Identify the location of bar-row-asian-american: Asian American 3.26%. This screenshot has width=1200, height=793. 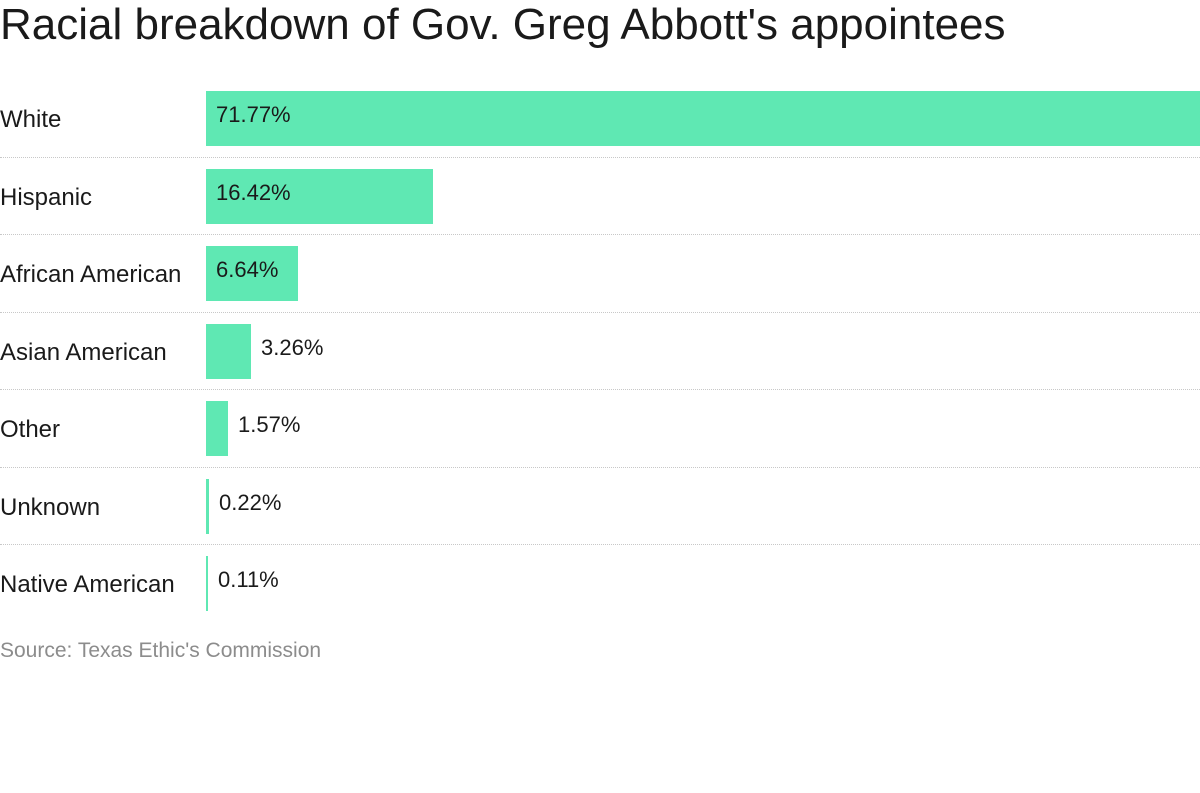
(600, 351).